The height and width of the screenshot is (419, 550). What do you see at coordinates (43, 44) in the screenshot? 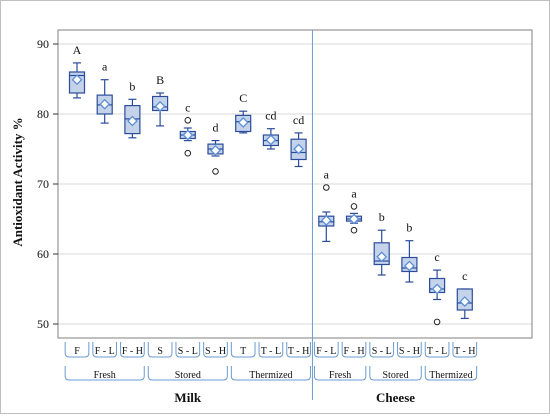
I see `y-tick-label: 90` at bounding box center [43, 44].